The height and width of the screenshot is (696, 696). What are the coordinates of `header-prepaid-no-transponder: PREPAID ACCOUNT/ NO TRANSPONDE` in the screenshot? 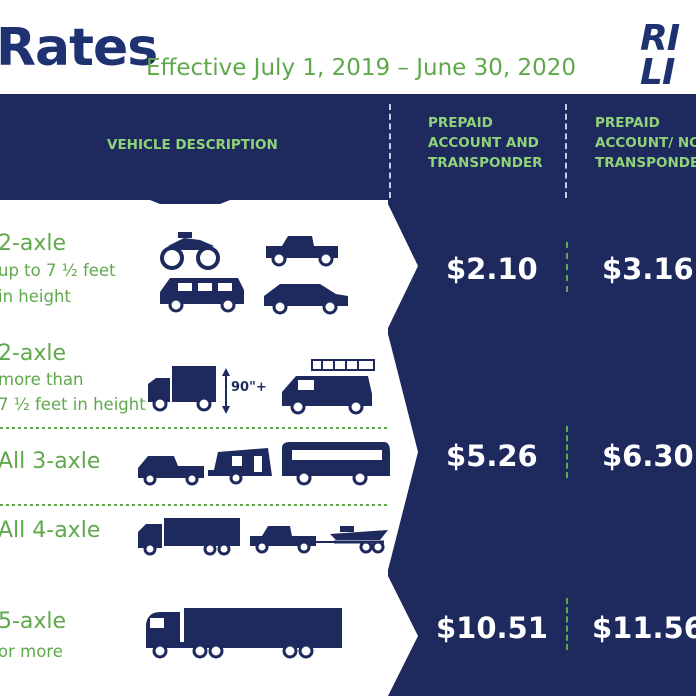 It's located at (645, 143).